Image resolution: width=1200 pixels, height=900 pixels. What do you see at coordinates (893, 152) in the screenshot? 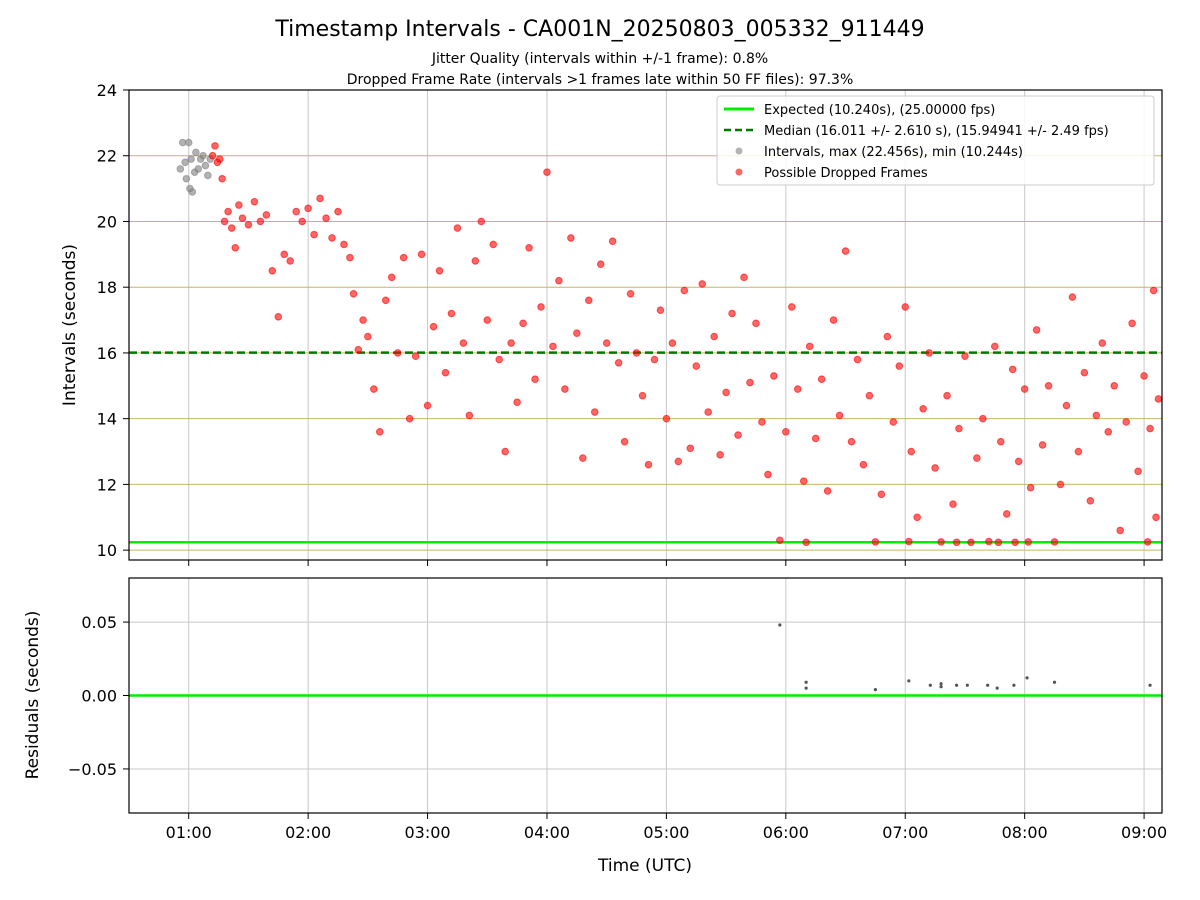
I see `legend-intervals-label: Intervals, max (22.456s), min (10.244s)` at bounding box center [893, 152].